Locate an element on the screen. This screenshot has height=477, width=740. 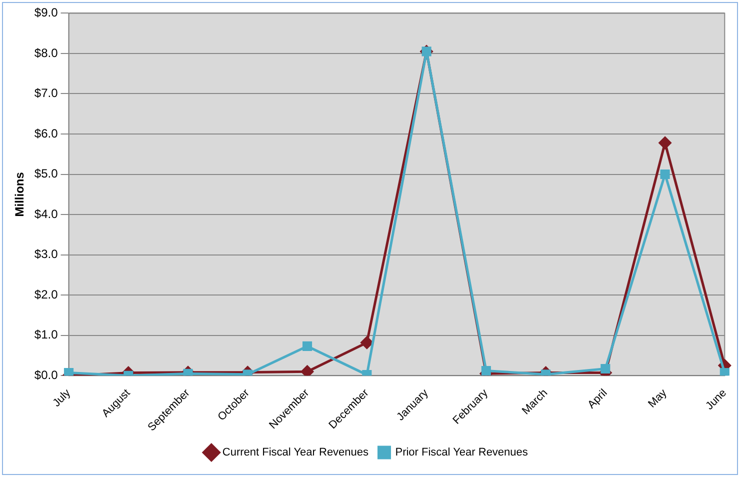
y-tick-label: $9.0 is located at coordinates (46, 13).